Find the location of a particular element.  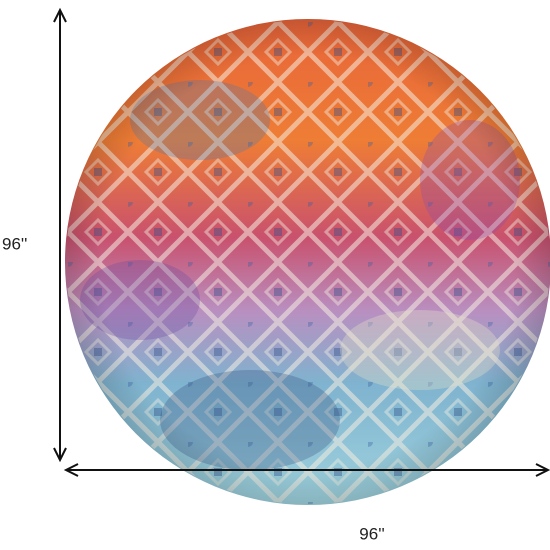

height-arrow is located at coordinates (60, 235).